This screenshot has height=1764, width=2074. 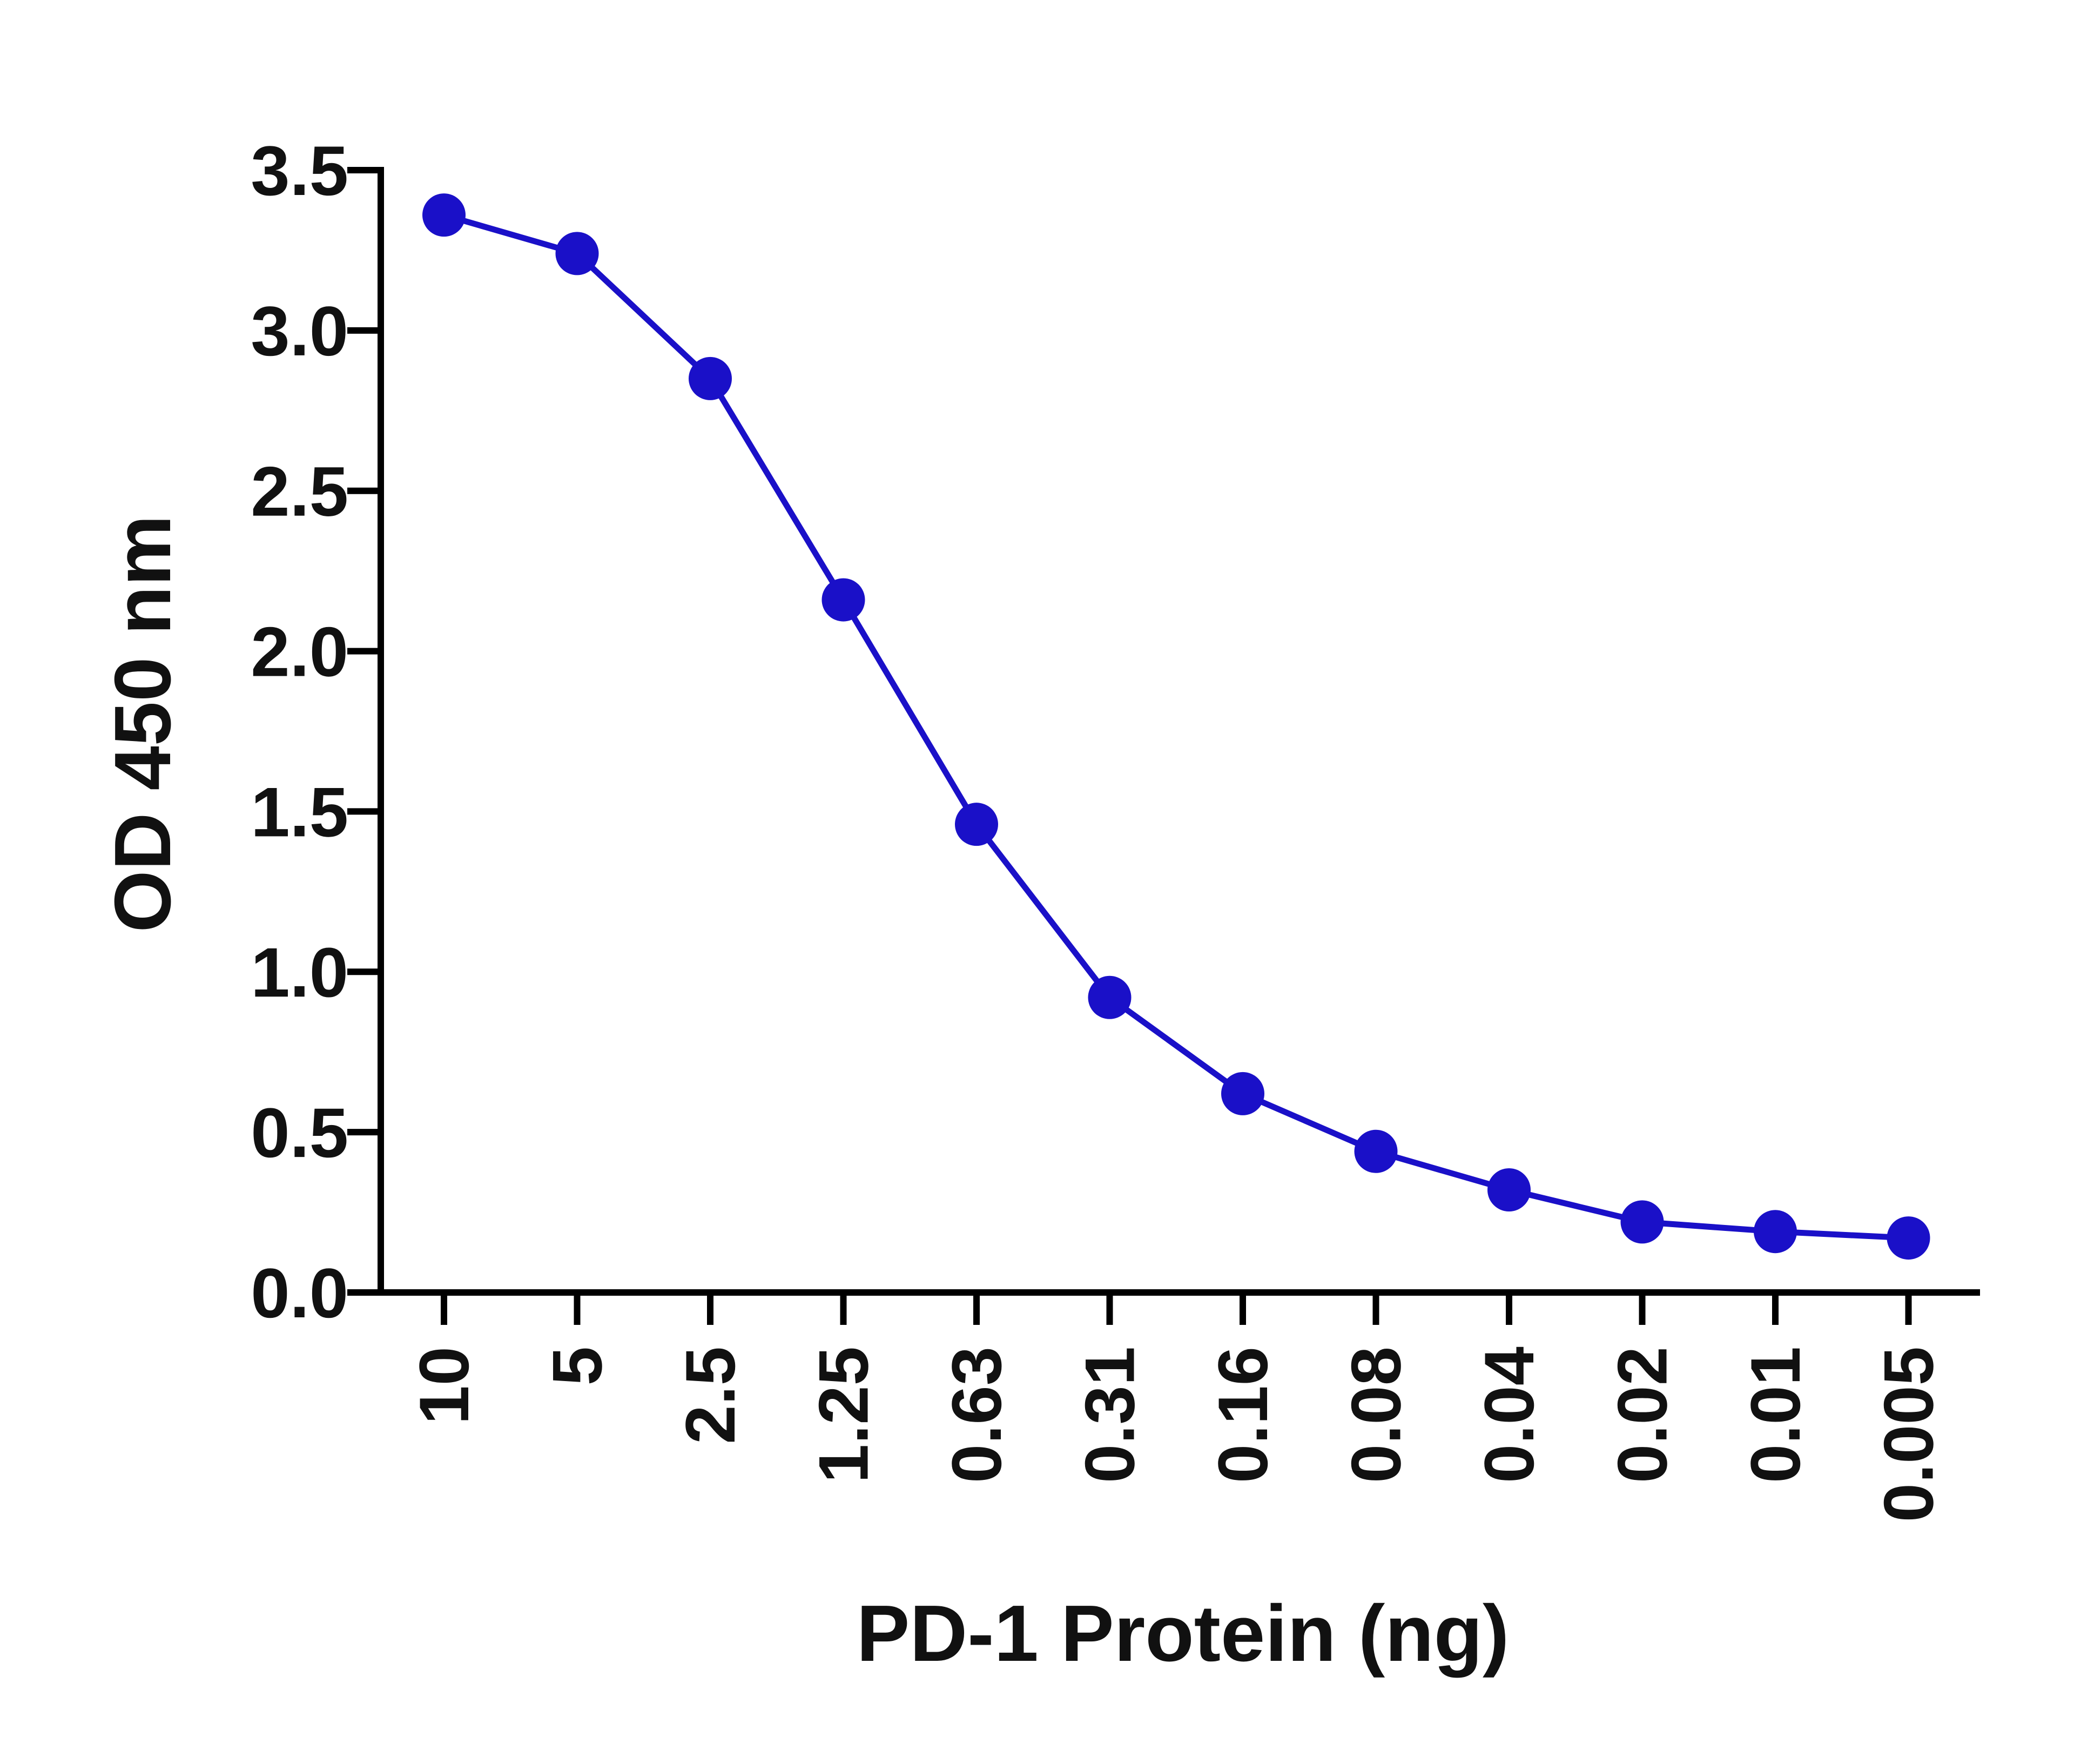 I want to click on y-axis: 0.0 0.5 1.0 1.5 2.0 2.5 3.0 3.5, so click(x=318, y=731).